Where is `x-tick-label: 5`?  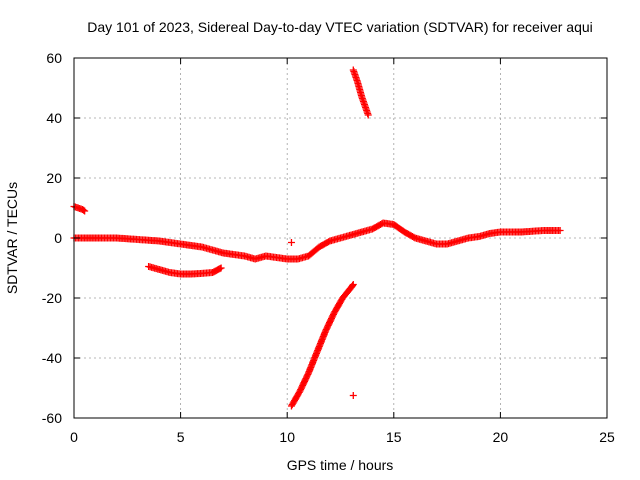
x-tick-label: 5 is located at coordinates (181, 437).